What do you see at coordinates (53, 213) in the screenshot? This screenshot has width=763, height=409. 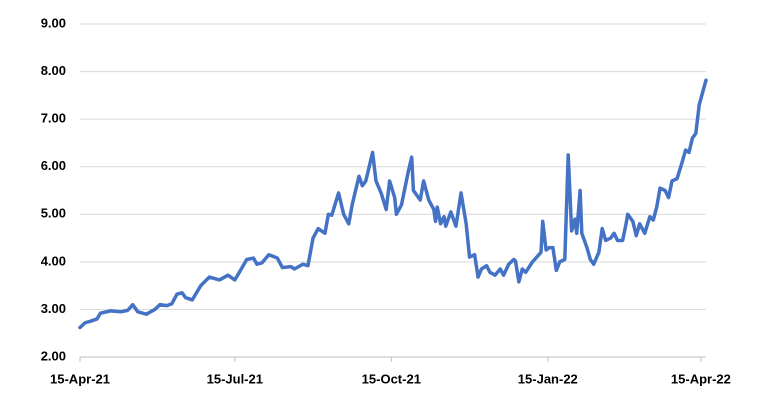 I see `y-tick-label: 5.00` at bounding box center [53, 213].